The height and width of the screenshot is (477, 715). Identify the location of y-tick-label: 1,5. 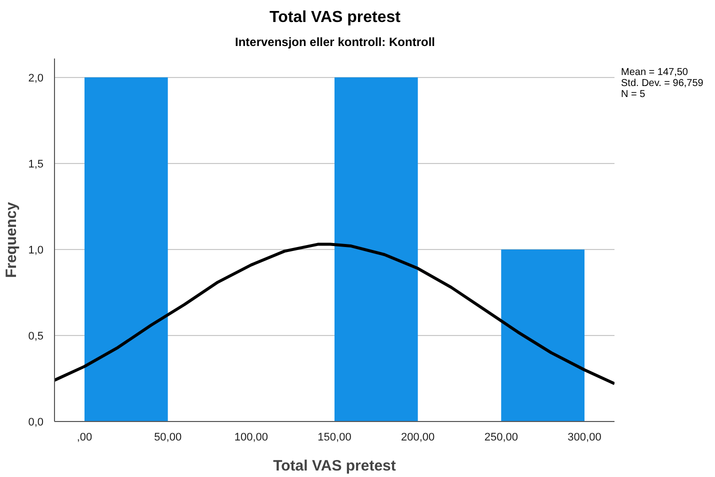
(36, 164).